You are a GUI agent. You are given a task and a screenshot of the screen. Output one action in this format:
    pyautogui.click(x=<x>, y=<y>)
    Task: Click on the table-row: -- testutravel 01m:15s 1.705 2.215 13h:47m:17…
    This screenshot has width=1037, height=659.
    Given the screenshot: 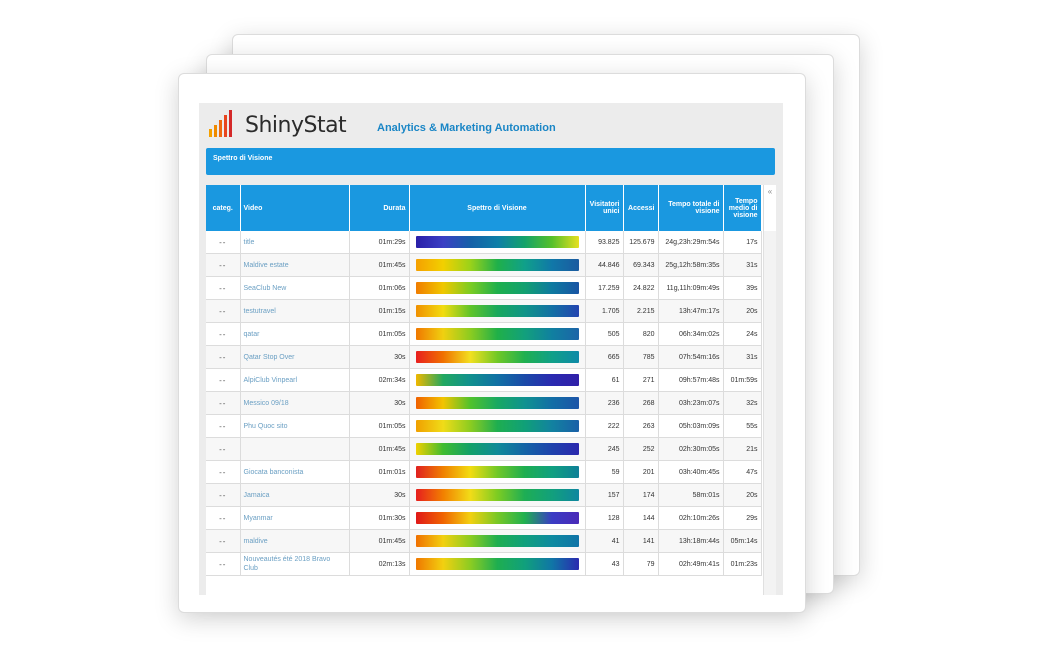 What is the action you would take?
    pyautogui.click(x=484, y=311)
    